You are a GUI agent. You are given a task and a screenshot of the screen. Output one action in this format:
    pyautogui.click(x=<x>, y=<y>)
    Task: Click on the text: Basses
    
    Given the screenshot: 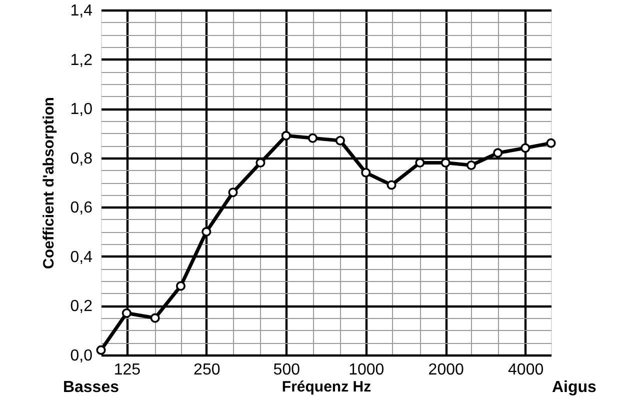 What is the action you would take?
    pyautogui.click(x=91, y=387)
    